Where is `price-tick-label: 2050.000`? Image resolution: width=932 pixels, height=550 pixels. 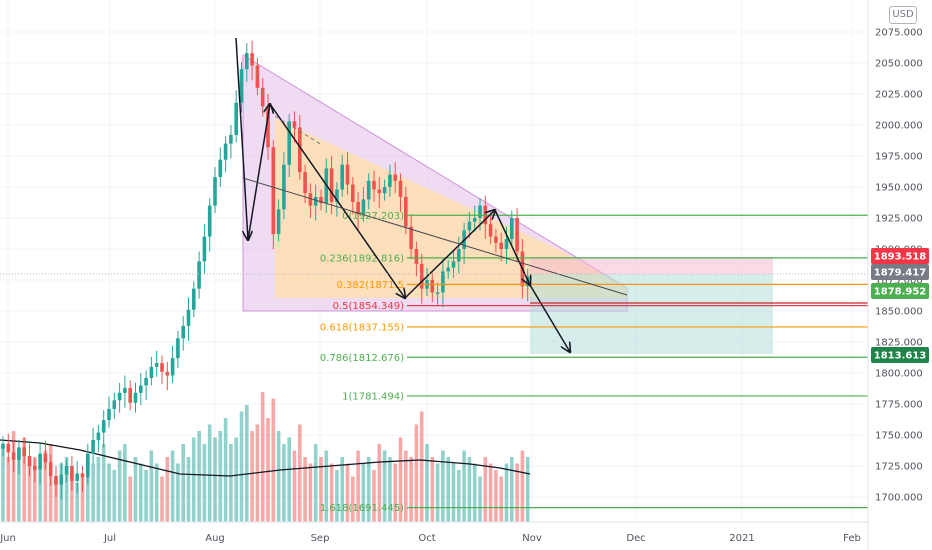 price-tick-label: 2050.000 is located at coordinates (899, 64).